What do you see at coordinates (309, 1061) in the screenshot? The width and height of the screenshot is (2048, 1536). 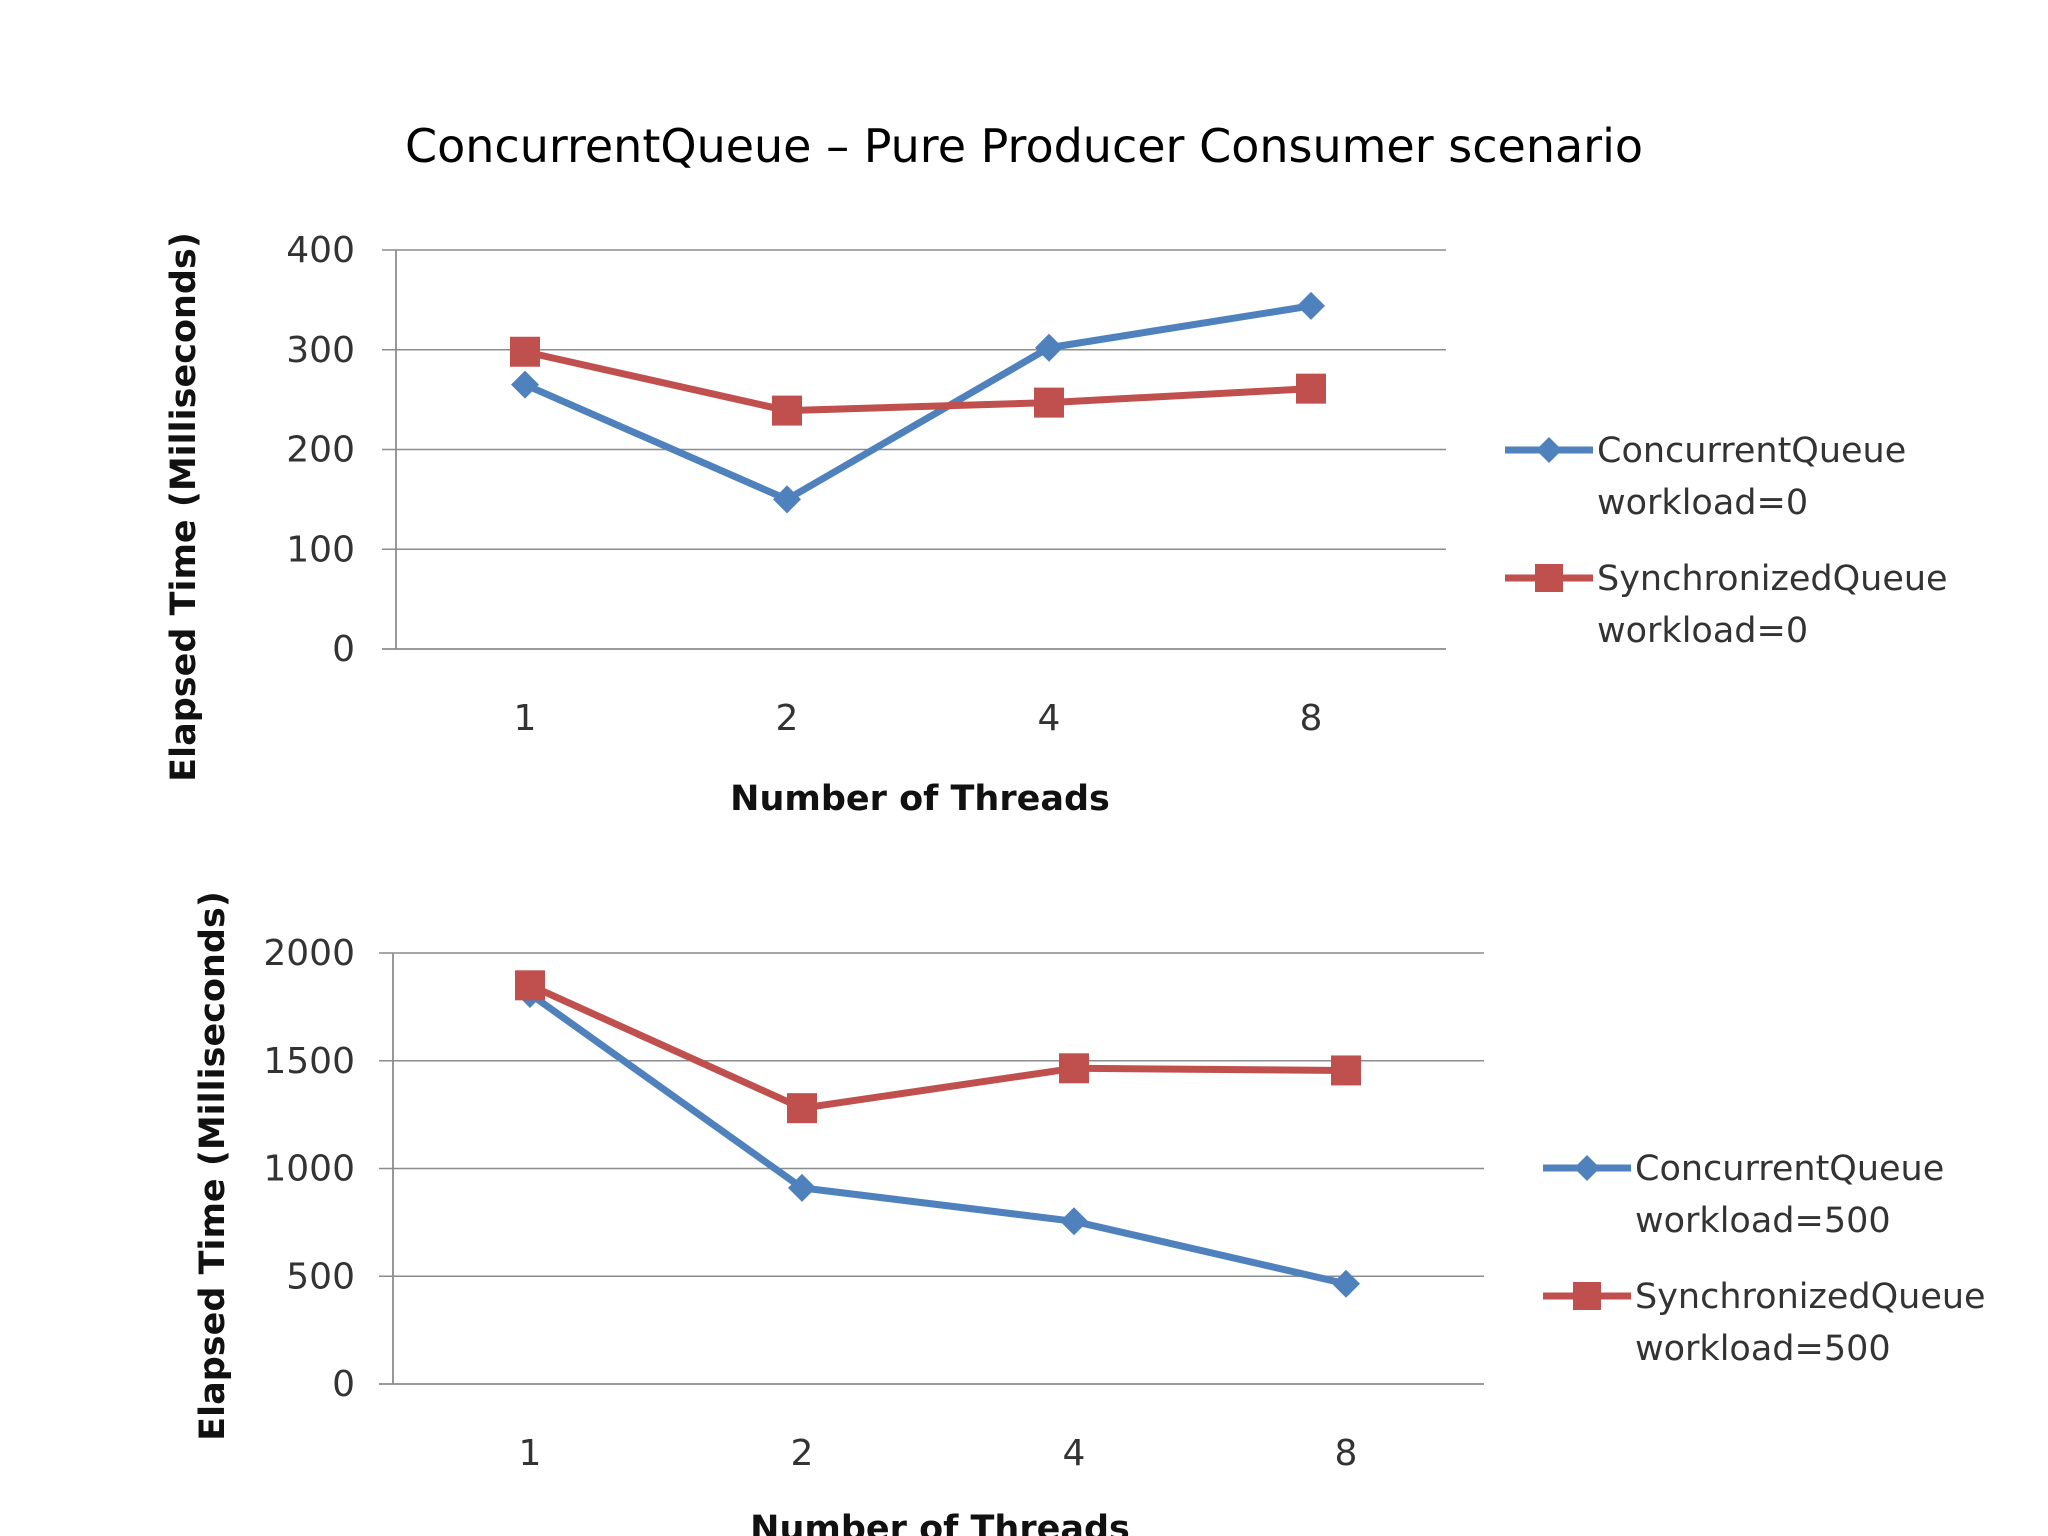 I see `y-tick-label: 1500` at bounding box center [309, 1061].